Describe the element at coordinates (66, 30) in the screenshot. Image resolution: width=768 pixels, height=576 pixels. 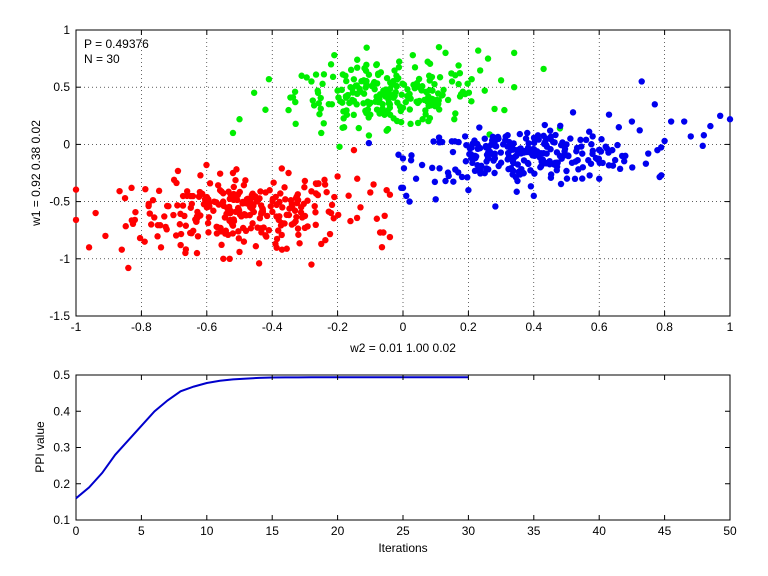
I see `y-tick-label: 1` at that location.